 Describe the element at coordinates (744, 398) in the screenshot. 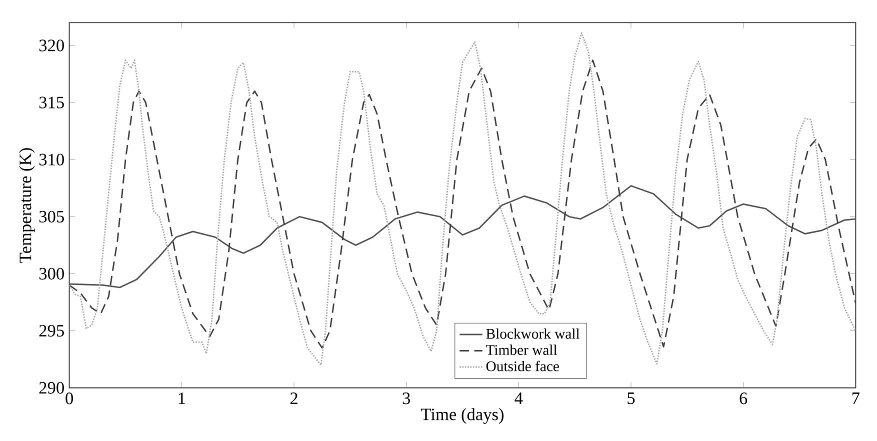

I see `x-tick-label: 6` at that location.